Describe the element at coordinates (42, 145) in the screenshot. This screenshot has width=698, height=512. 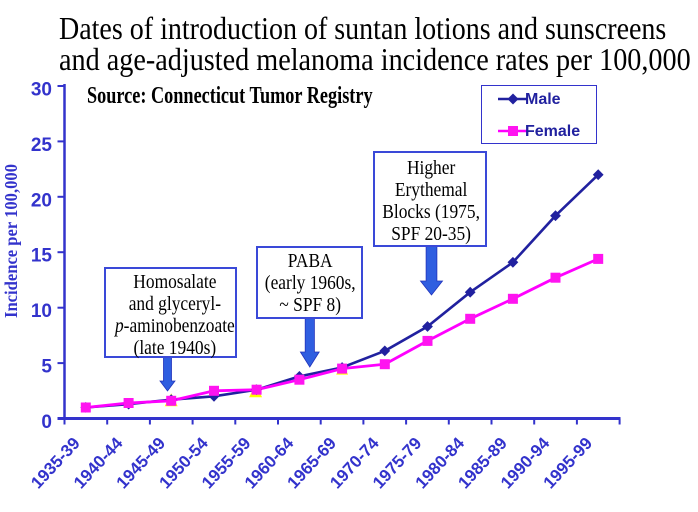
I see `svg-text: 25` at that location.